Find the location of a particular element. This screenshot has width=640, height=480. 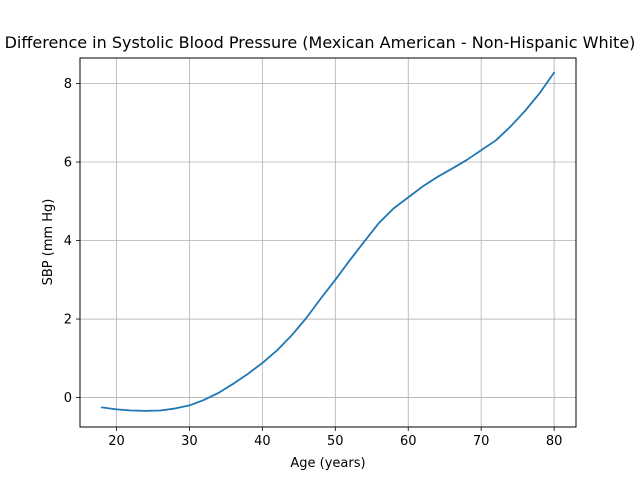

x-tick-label: 80 is located at coordinates (554, 441).